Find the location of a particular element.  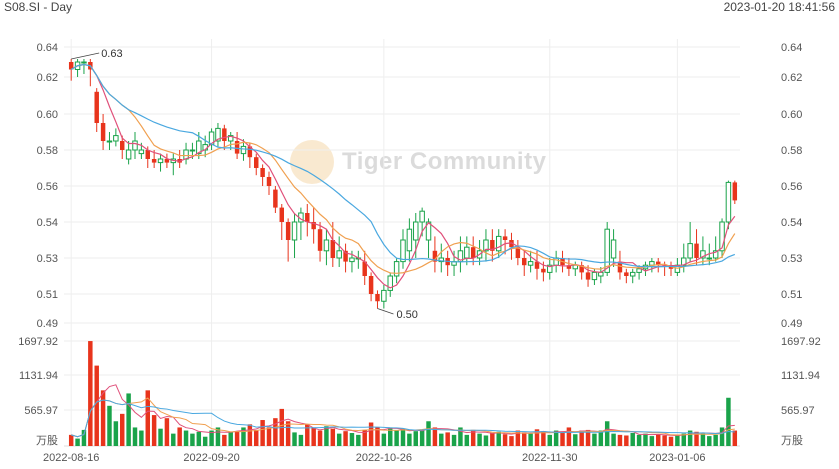

price-tick-label-right: 0.62 is located at coordinates (791, 78).